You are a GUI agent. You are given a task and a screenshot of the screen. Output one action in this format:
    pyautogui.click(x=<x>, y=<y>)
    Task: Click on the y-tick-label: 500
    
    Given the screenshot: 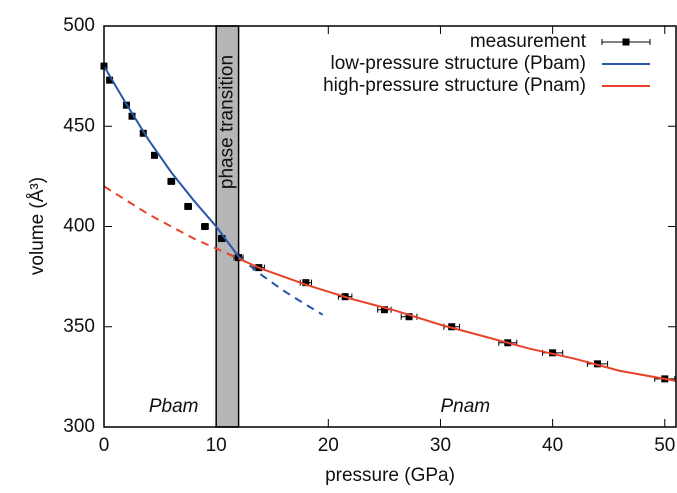 What is the action you would take?
    pyautogui.click(x=79, y=25)
    